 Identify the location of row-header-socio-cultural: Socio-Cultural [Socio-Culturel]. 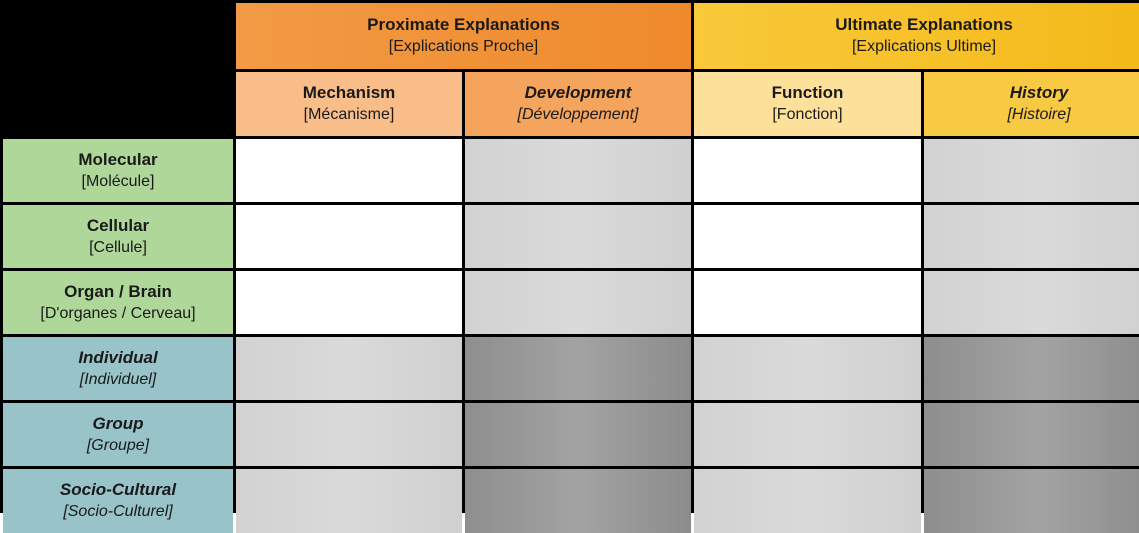
(118, 501).